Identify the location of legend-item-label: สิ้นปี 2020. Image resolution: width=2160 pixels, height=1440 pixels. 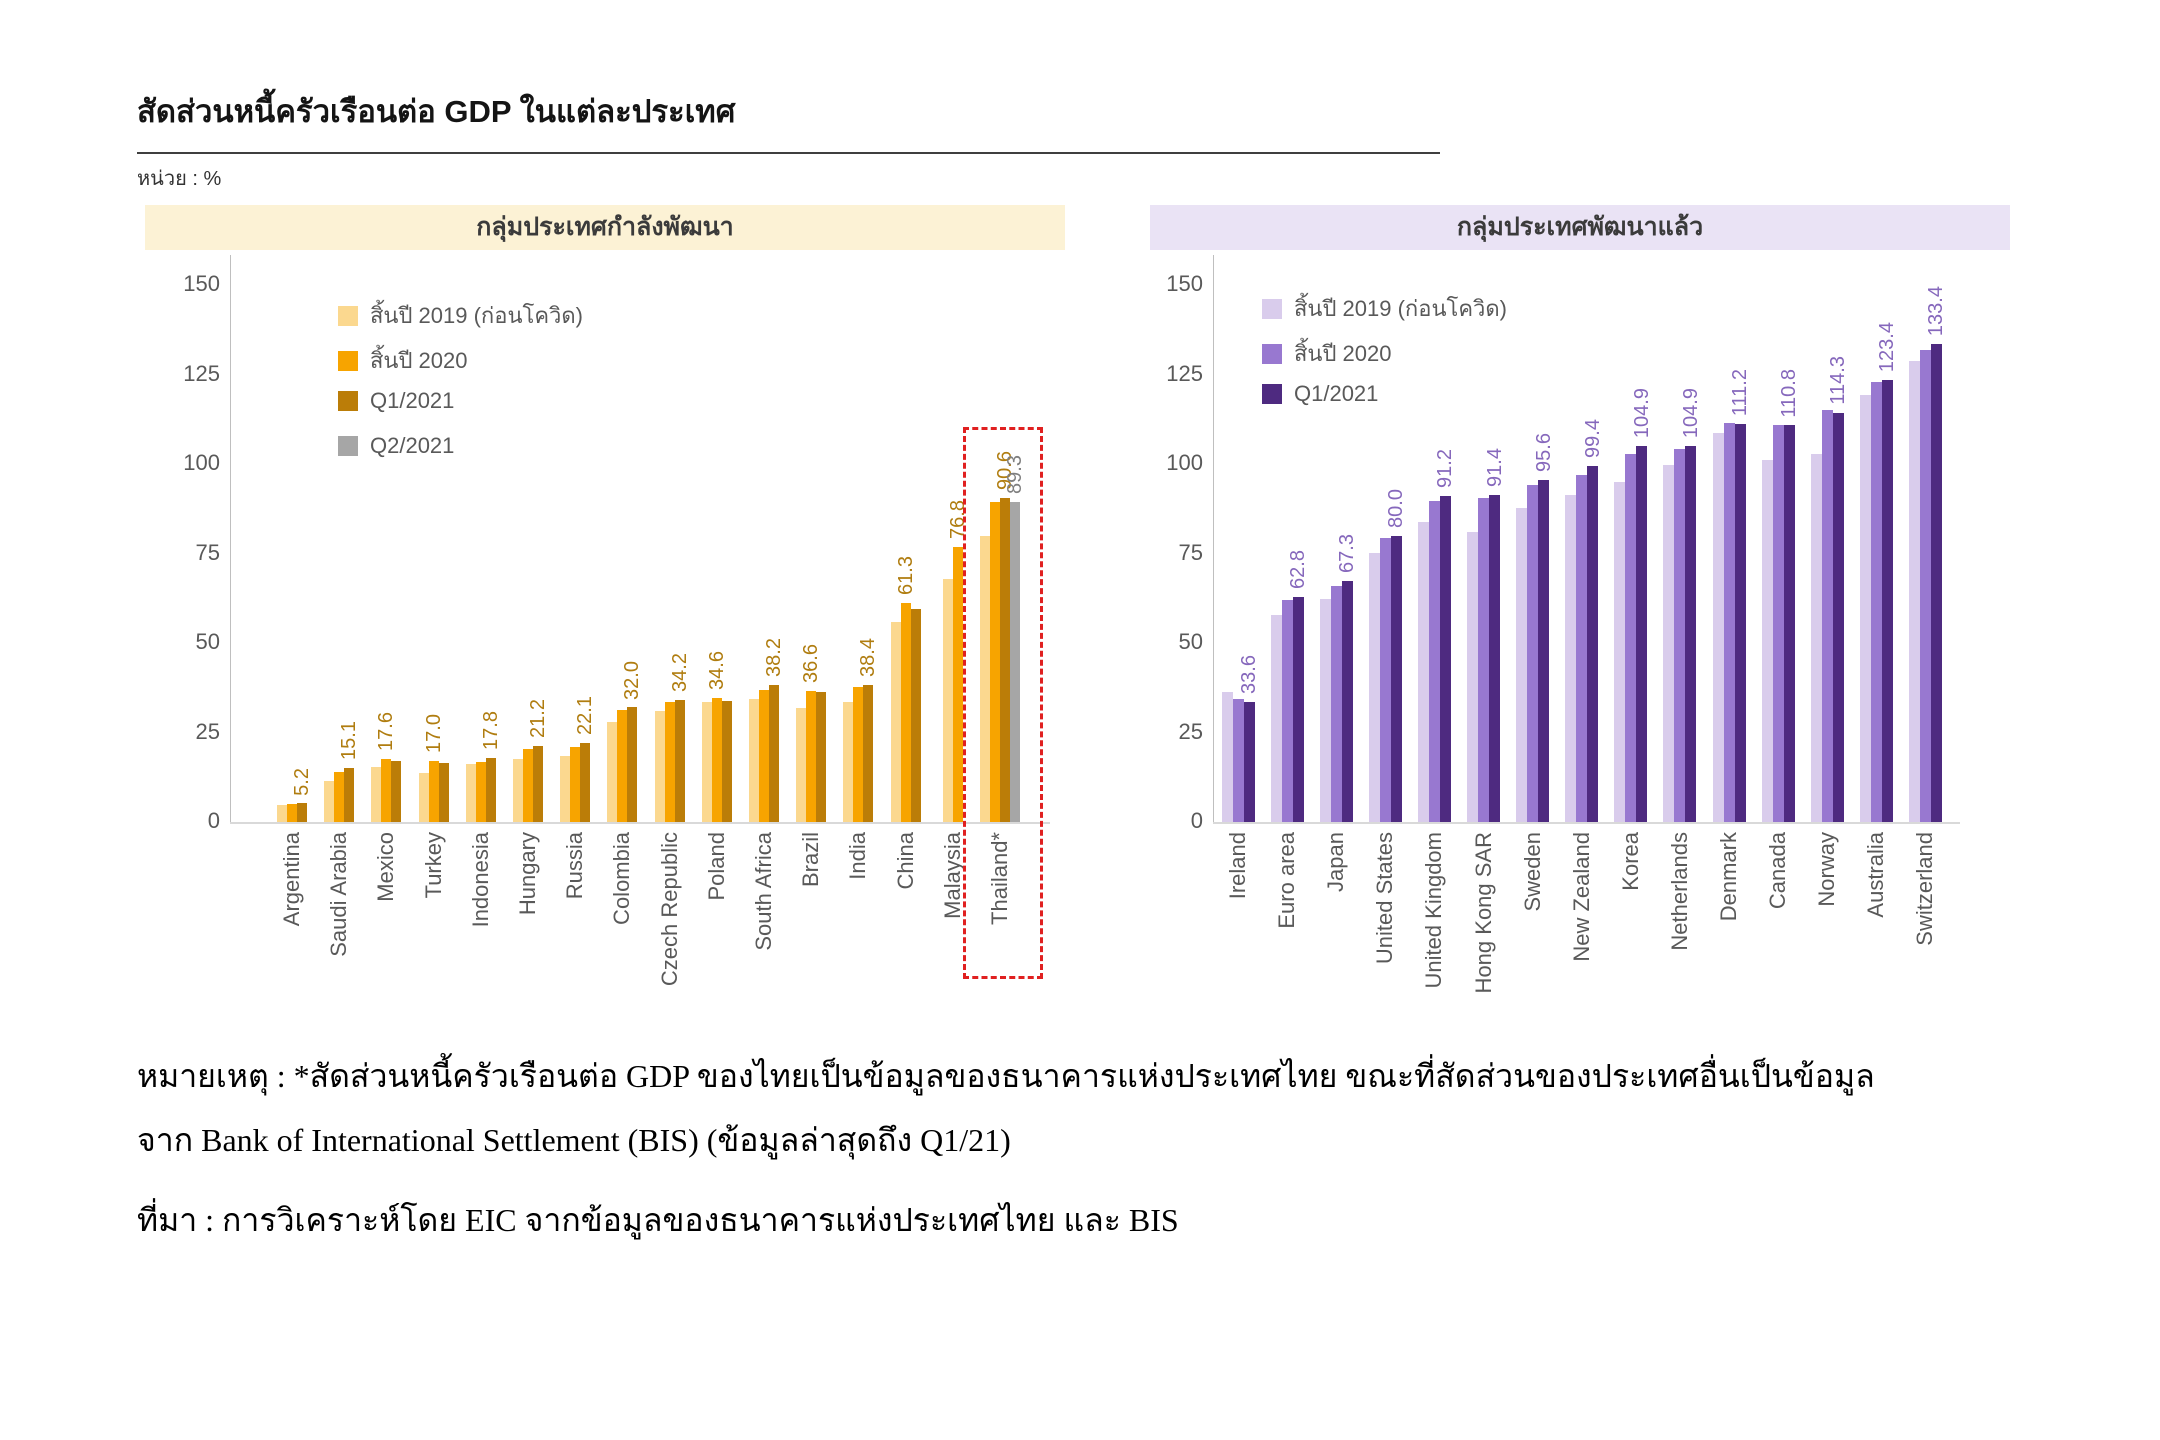
(419, 360).